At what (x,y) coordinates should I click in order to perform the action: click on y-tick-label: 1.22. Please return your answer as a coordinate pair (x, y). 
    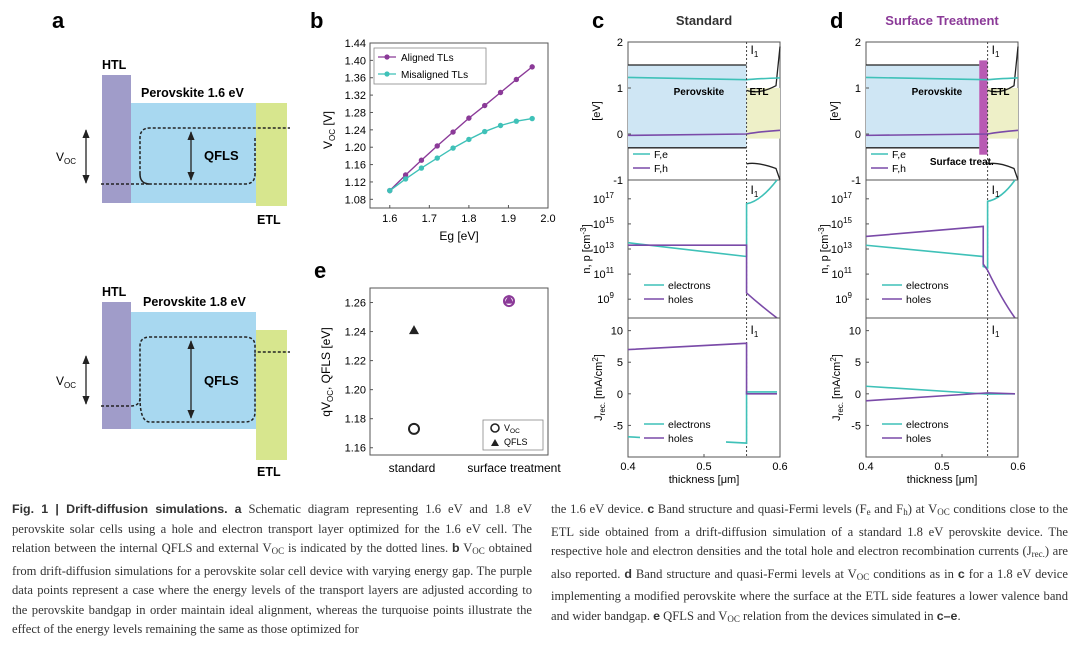
    Looking at the image, I should click on (355, 362).